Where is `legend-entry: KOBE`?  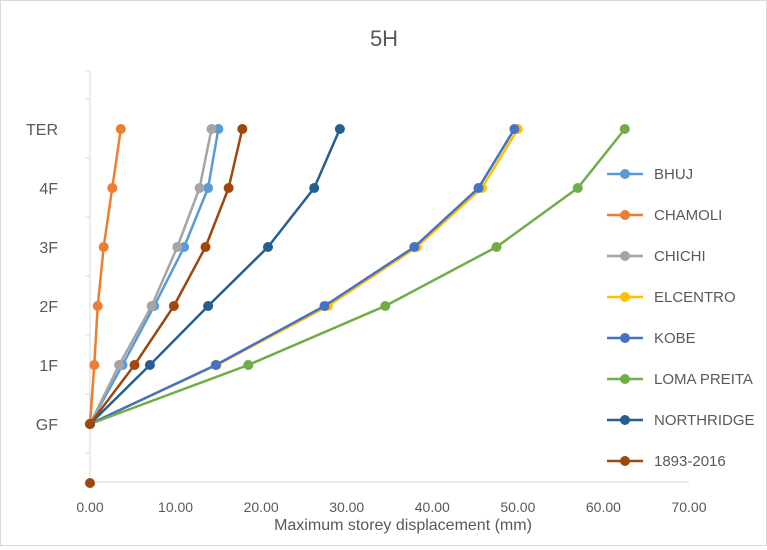 legend-entry: KOBE is located at coordinates (651, 338).